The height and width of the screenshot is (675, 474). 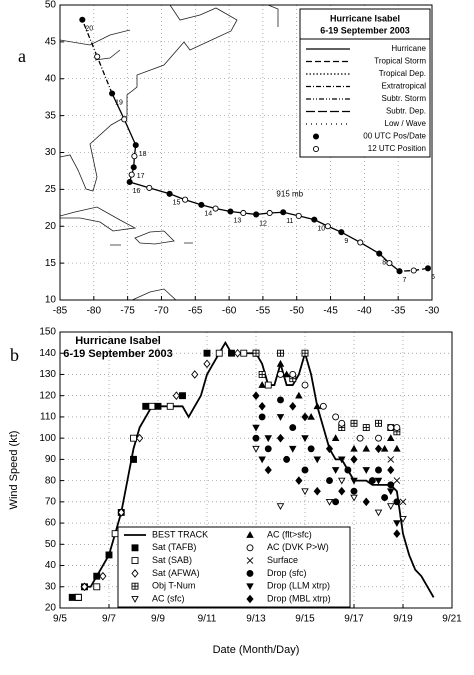 What do you see at coordinates (47, 438) in the screenshot?
I see `y-tick-label: 100` at bounding box center [47, 438].